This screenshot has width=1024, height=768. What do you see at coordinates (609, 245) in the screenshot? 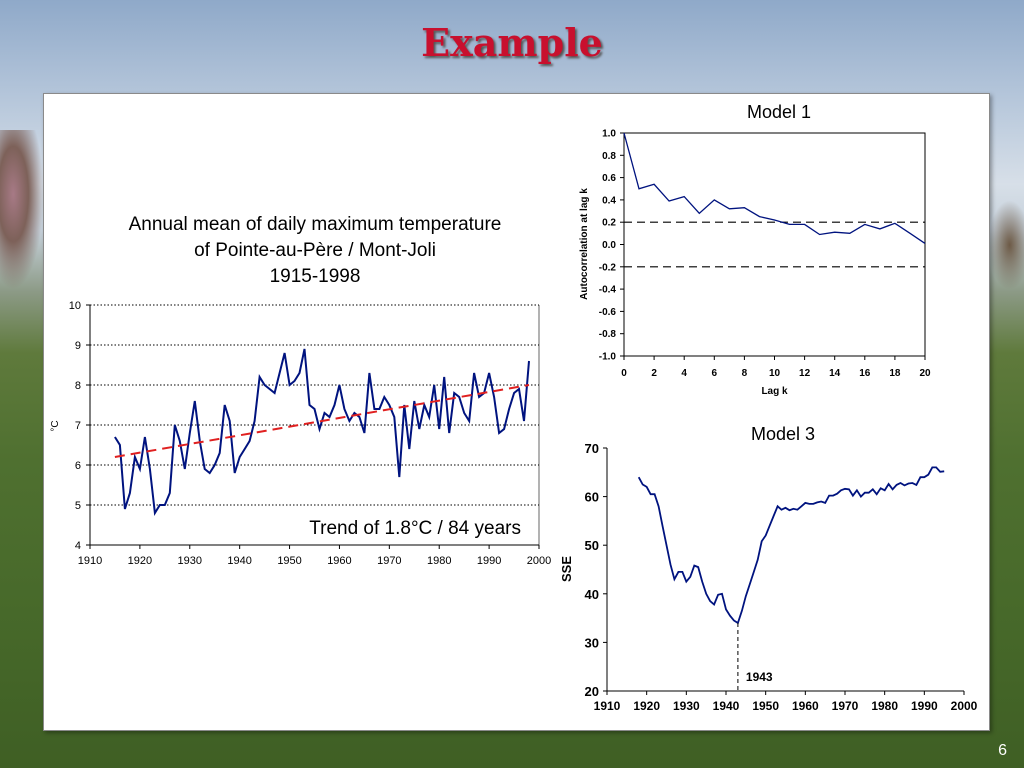
I see `autocorrelation-y-tick-label: 0.0` at bounding box center [609, 245].